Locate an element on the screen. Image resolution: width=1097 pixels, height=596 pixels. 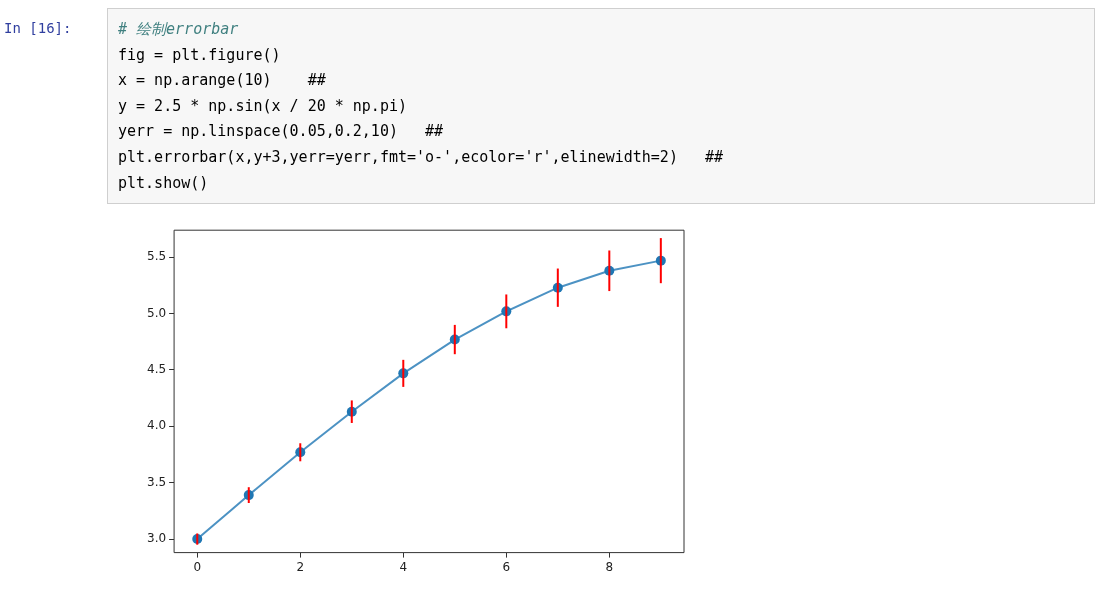
text: In [16]: is located at coordinates (38, 28).